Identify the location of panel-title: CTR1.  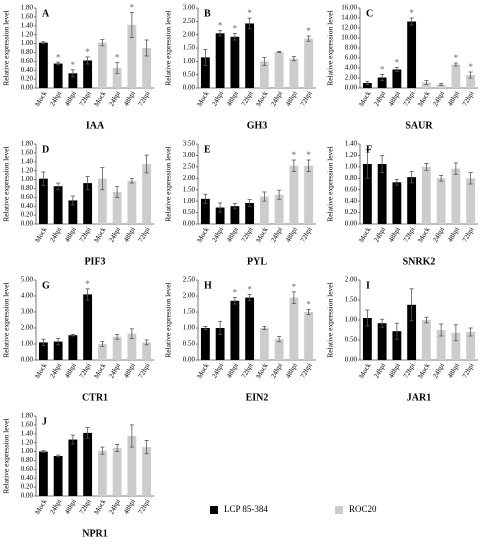
(95, 397).